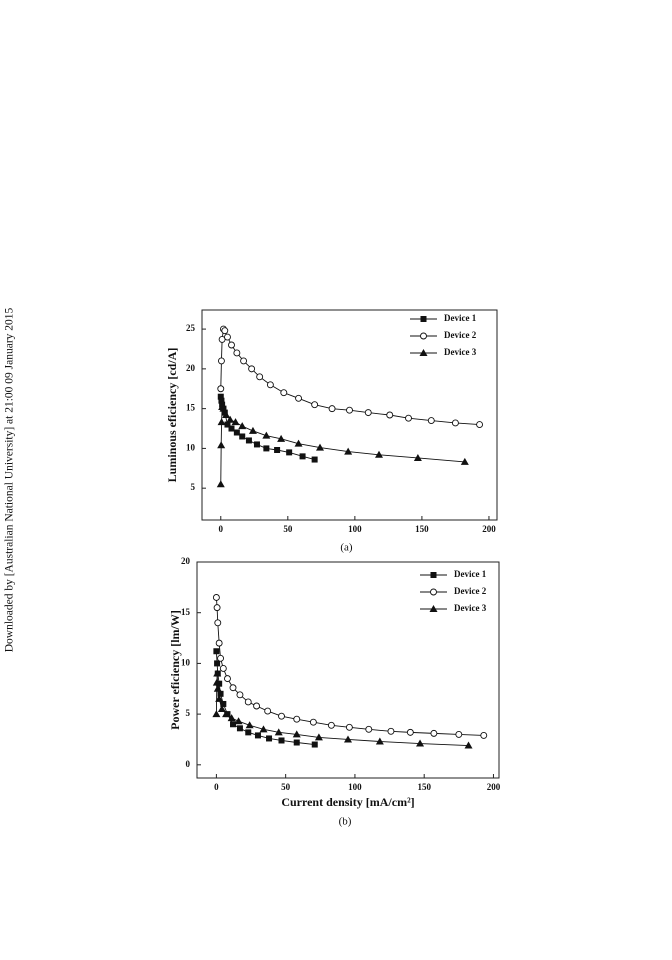 Image resolution: width=672 pixels, height=960 pixels. I want to click on legend-label: Device 1, so click(460, 318).